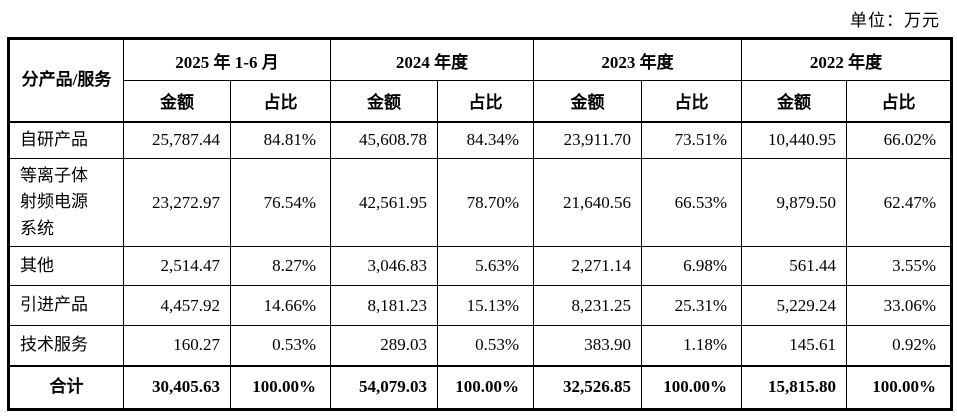 The height and width of the screenshot is (419, 957). Describe the element at coordinates (177, 266) in the screenshot. I see `amount-cell: 2,514.47` at that location.